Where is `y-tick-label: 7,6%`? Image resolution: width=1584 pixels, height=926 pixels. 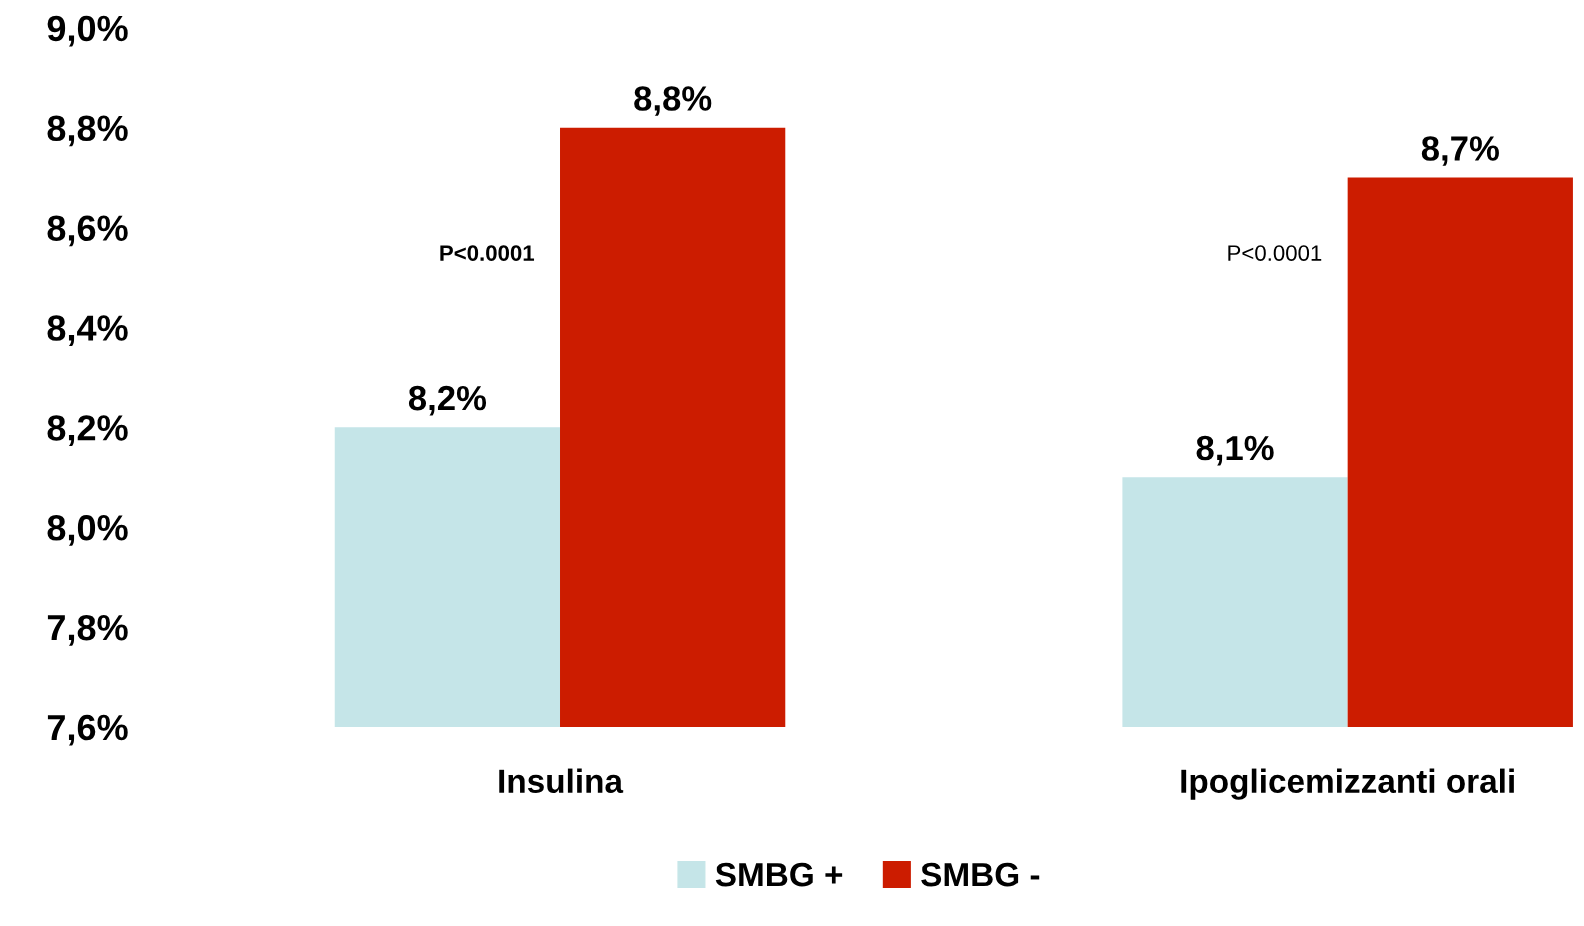 y-tick-label: 7,6% is located at coordinates (87, 730).